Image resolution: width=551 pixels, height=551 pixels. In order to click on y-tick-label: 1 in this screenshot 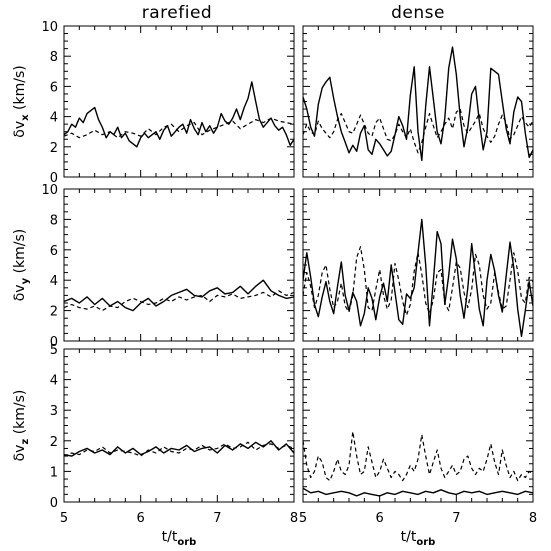, I will do `click(54, 472)`.